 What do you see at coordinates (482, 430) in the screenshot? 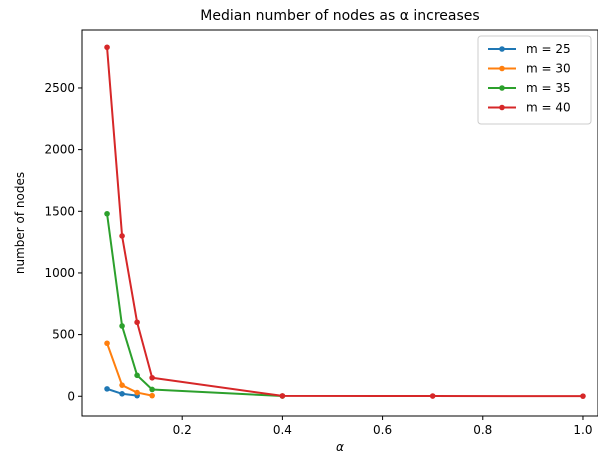
I see `x-tick-label: 0.8` at bounding box center [482, 430].